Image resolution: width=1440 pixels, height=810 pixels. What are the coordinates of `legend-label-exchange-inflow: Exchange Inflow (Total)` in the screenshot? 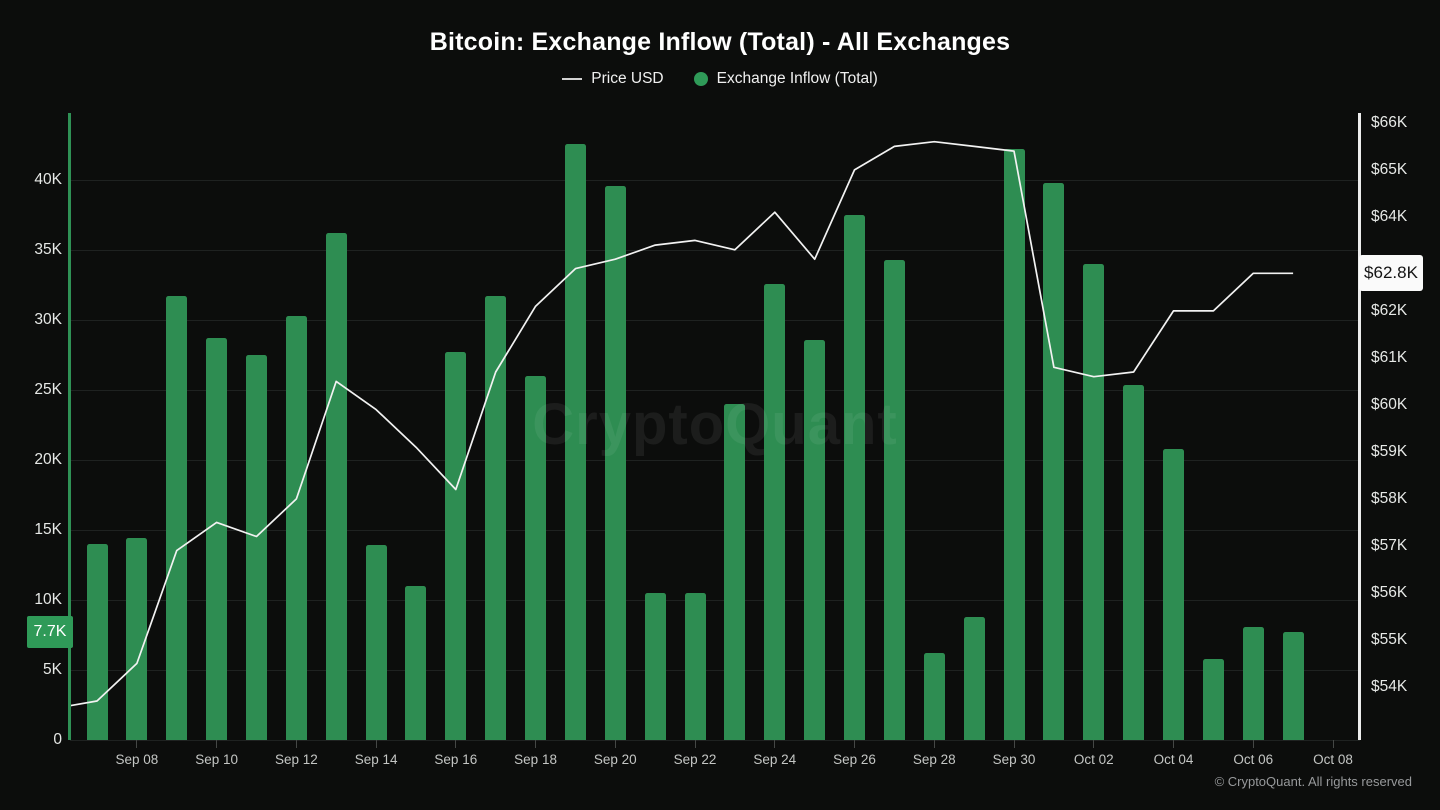 It's located at (797, 78).